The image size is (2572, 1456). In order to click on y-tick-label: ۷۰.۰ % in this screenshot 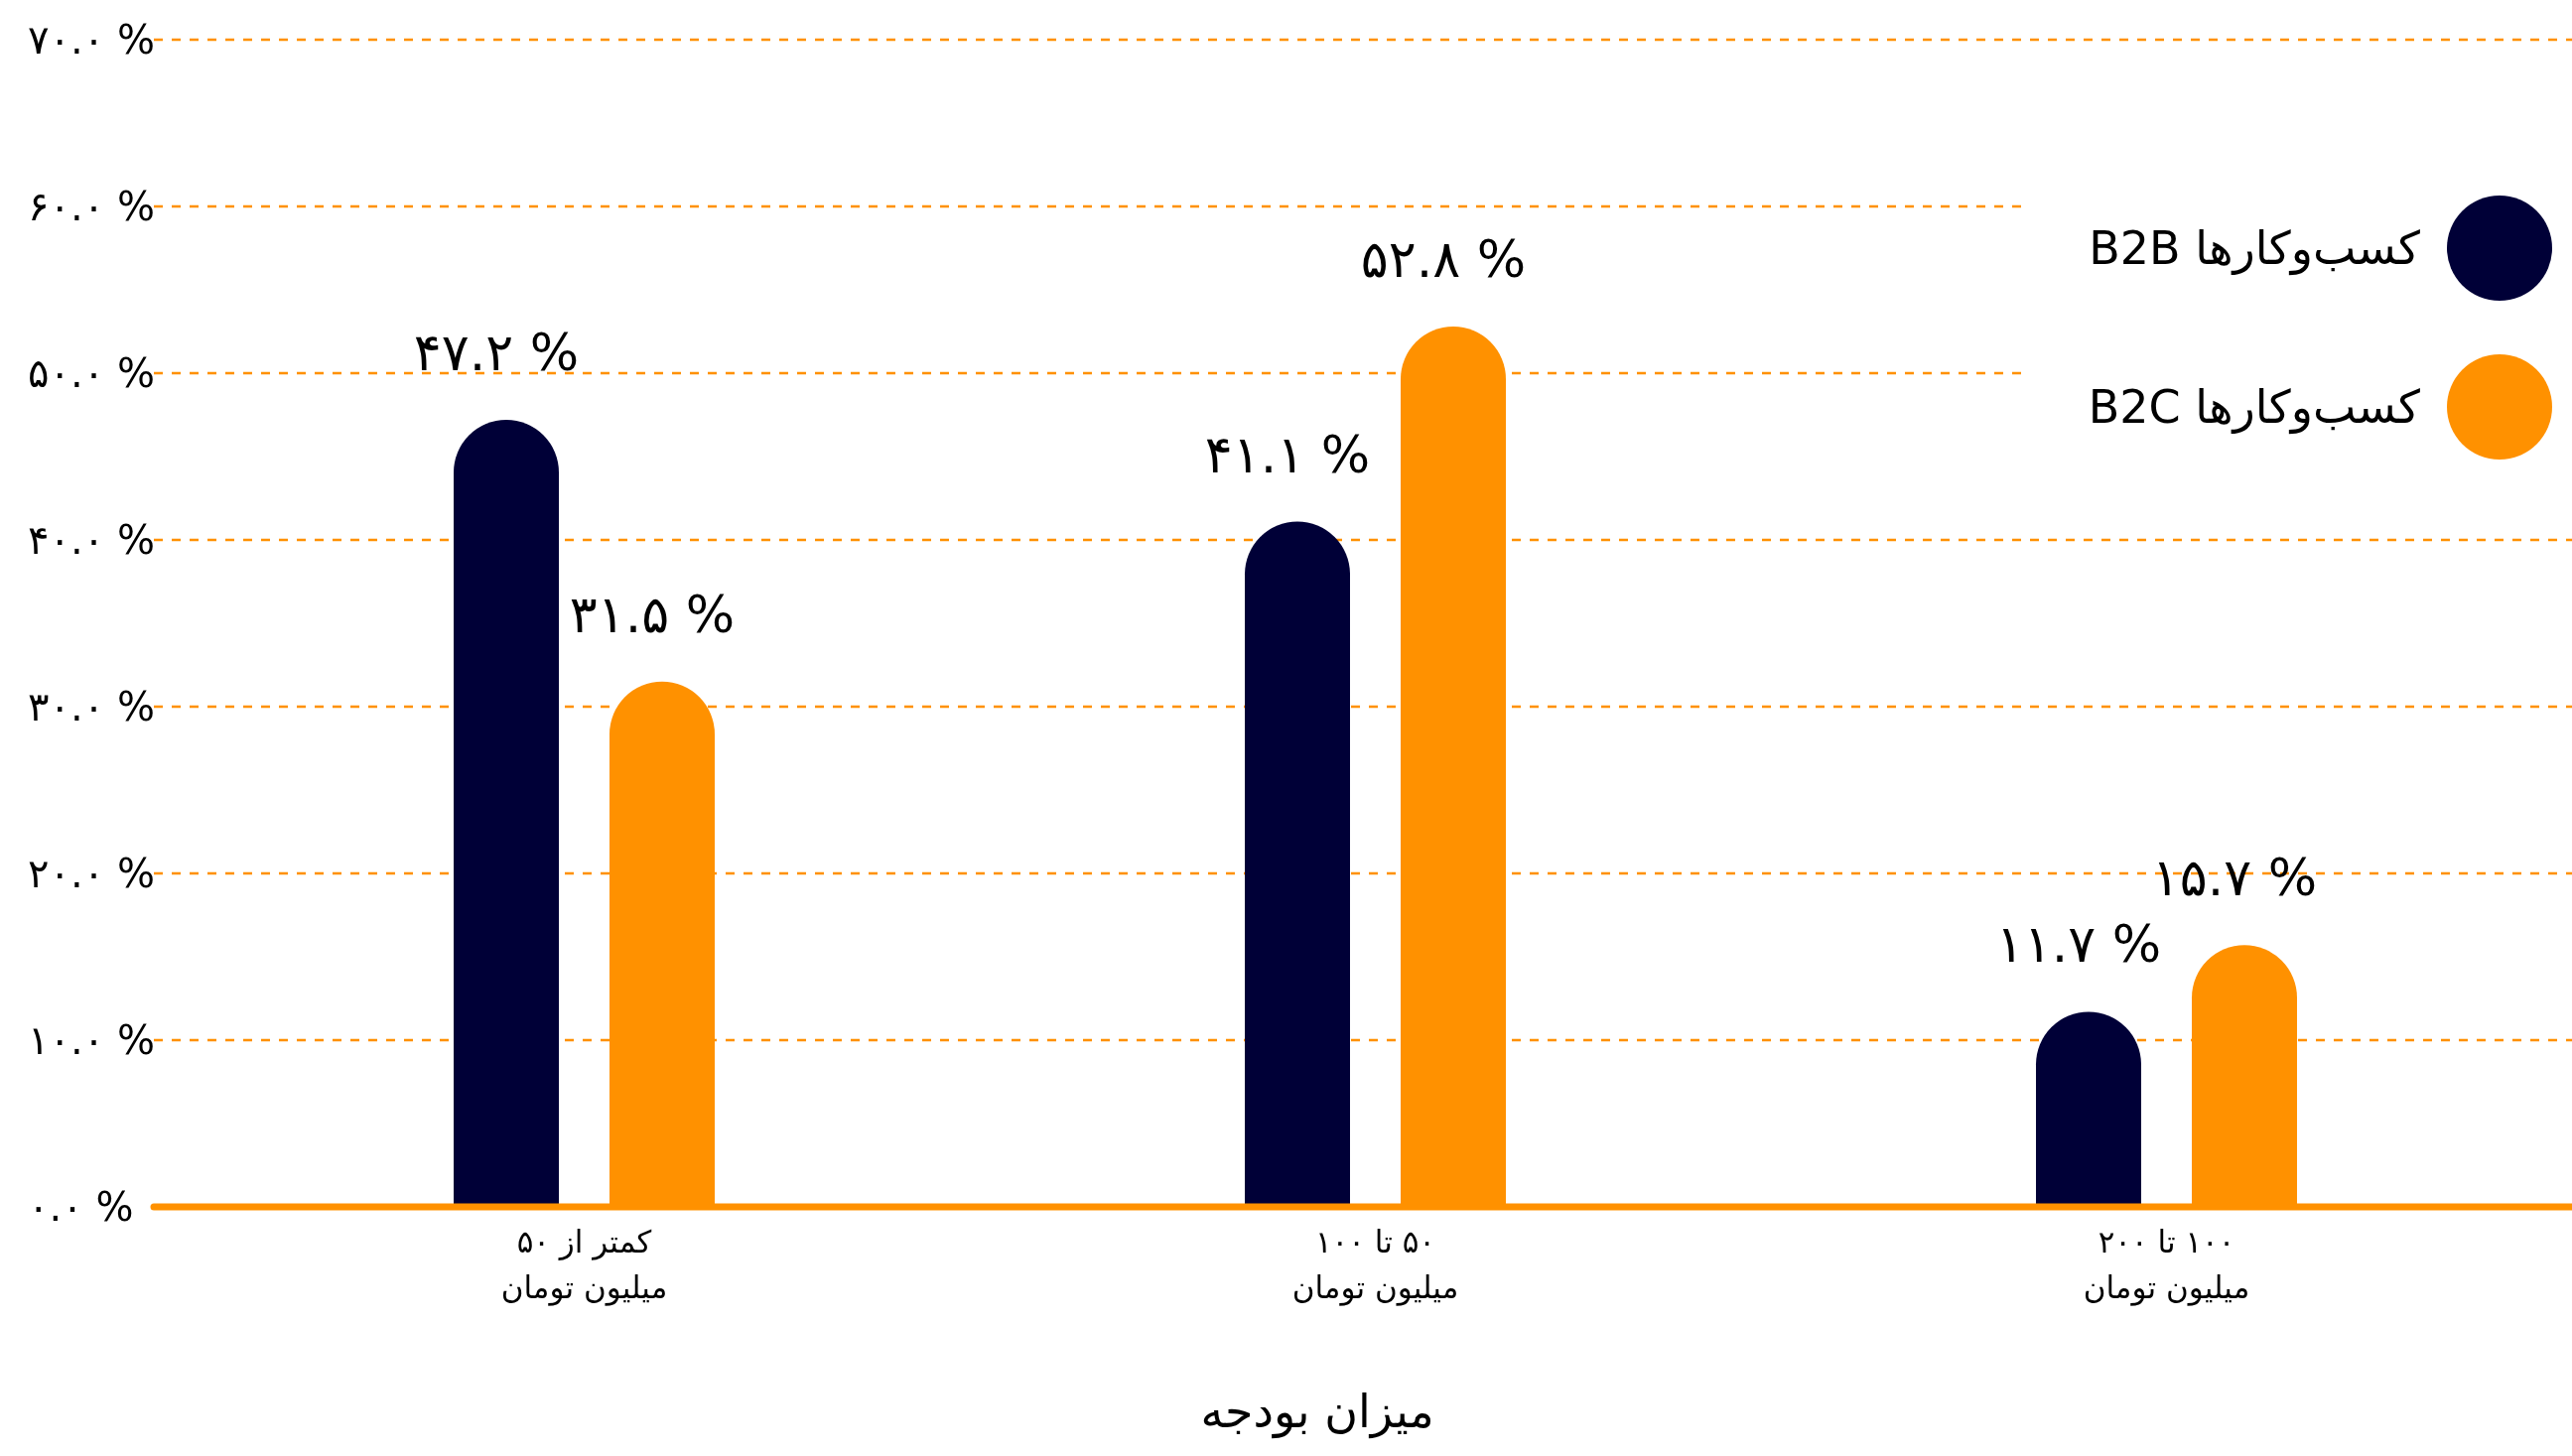, I will do `click(92, 40)`.